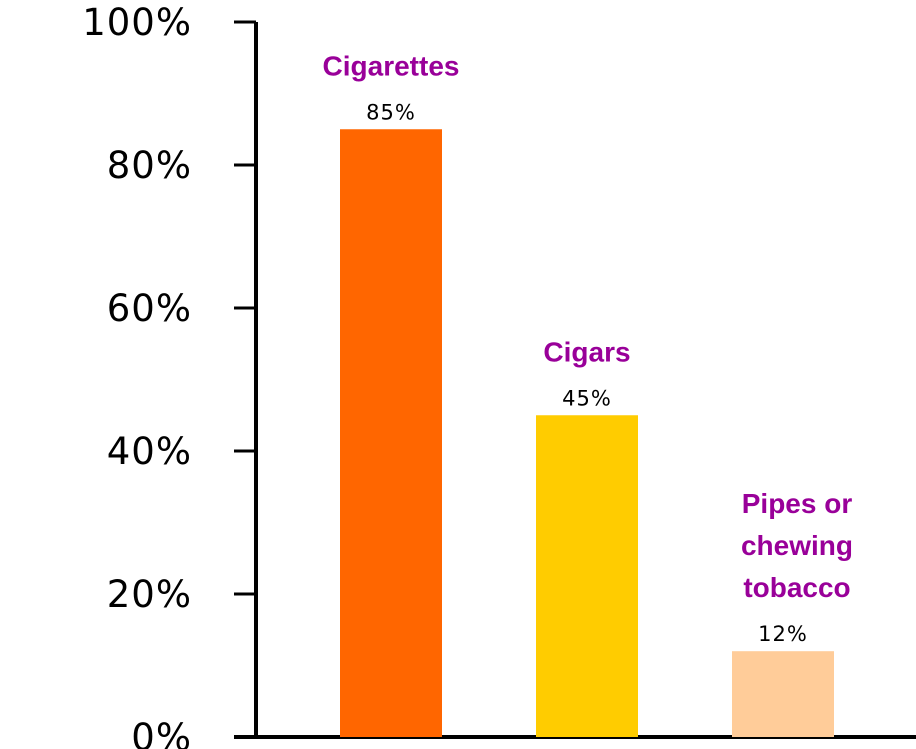 The height and width of the screenshot is (749, 916). What do you see at coordinates (797, 503) in the screenshot?
I see `category-label: Pipes or` at bounding box center [797, 503].